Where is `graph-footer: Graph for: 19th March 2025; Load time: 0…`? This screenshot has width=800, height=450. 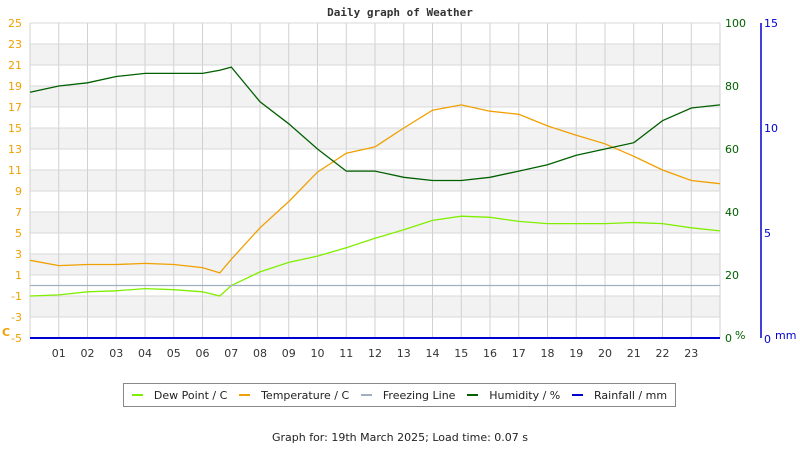 graph-footer: Graph for: 19th March 2025; Load time: 0… is located at coordinates (400, 437).